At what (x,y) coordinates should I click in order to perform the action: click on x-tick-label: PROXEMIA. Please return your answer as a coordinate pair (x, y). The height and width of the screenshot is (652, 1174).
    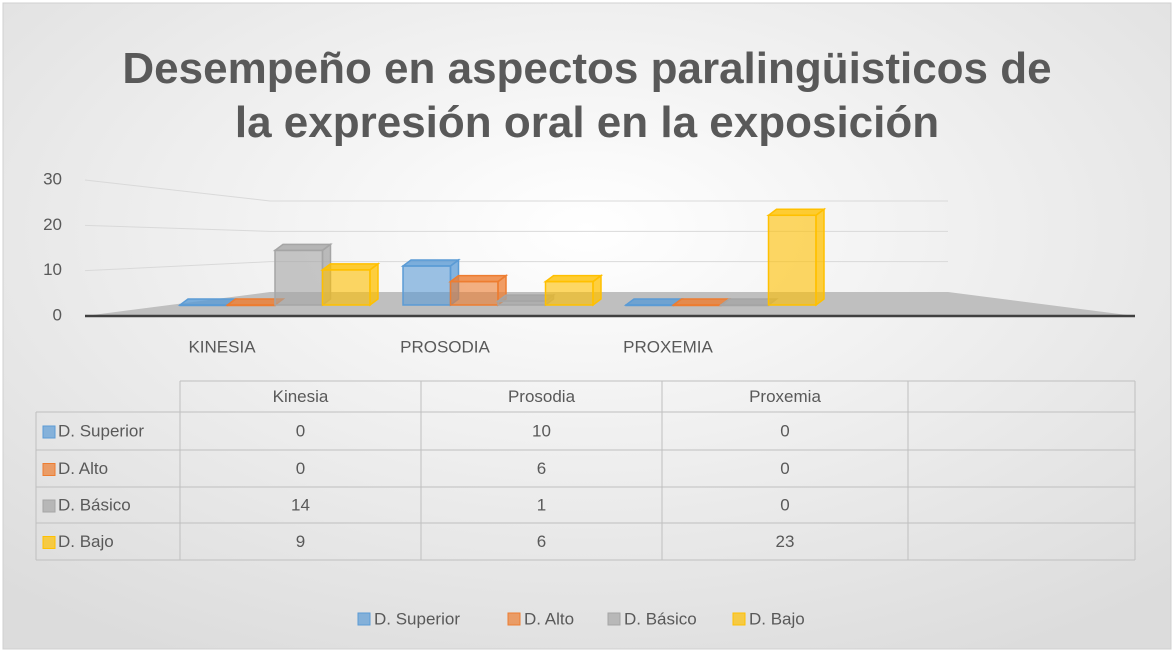
    Looking at the image, I should click on (668, 346).